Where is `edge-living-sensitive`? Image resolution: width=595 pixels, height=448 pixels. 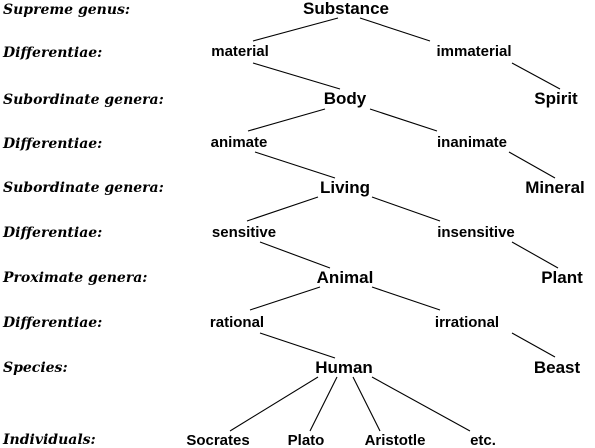 edge-living-sensitive is located at coordinates (282, 209).